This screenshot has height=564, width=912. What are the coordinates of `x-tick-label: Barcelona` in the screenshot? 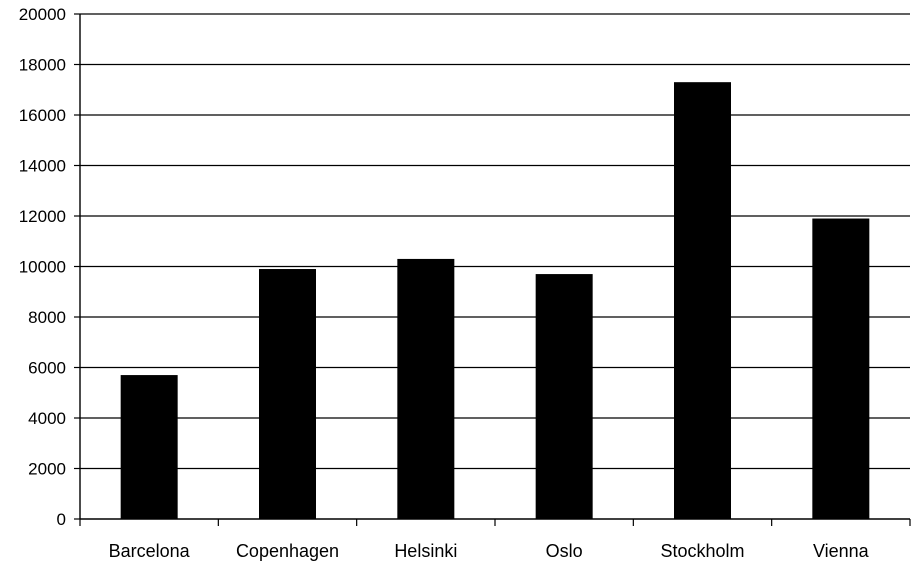 It's located at (150, 551).